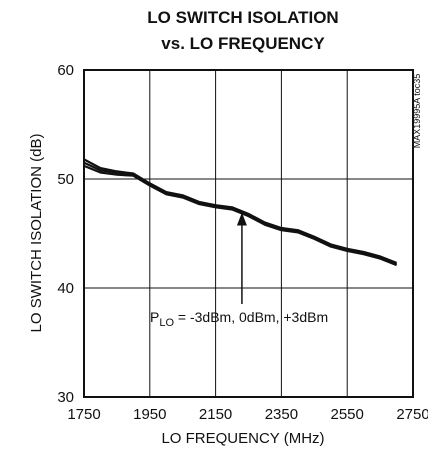 The width and height of the screenshot is (428, 458). What do you see at coordinates (65, 70) in the screenshot?
I see `y-tick-label: 60` at bounding box center [65, 70].